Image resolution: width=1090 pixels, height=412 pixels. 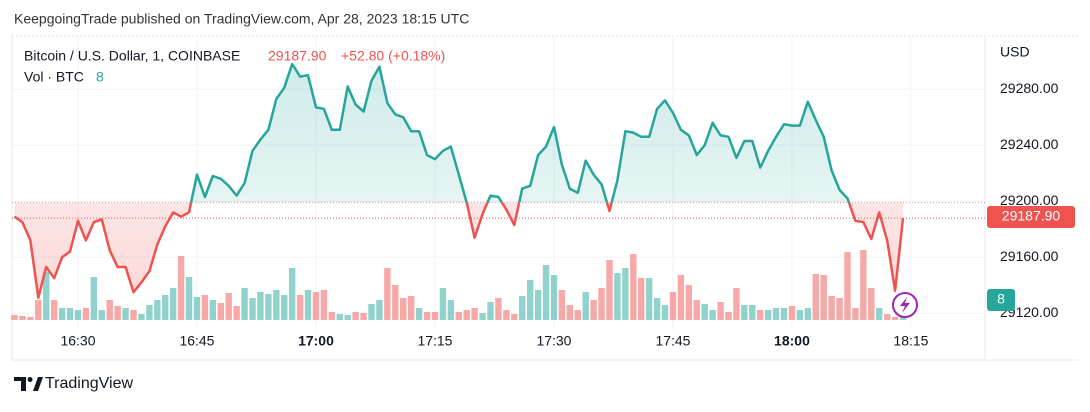 I want to click on price-tag, so click(x=1031, y=217).